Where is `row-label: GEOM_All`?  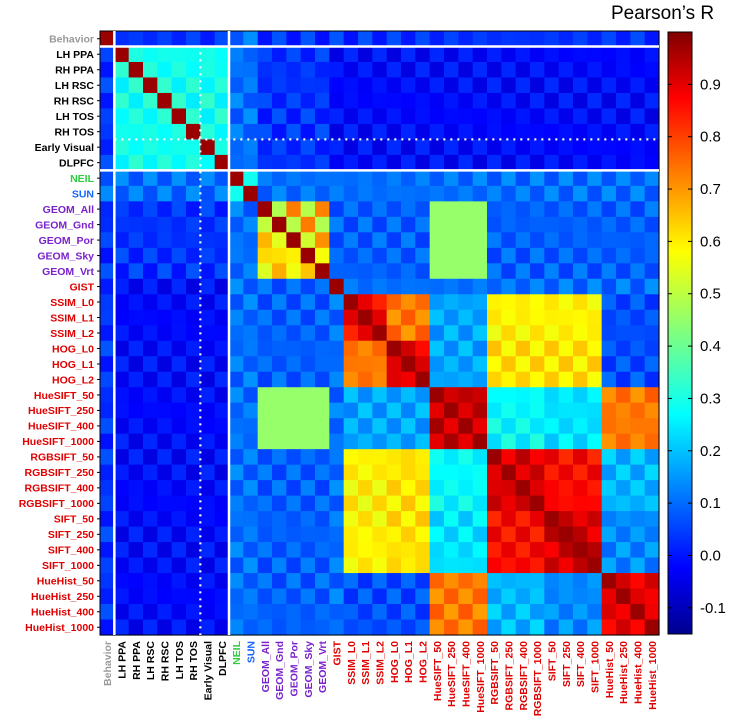 row-label: GEOM_All is located at coordinates (68, 210).